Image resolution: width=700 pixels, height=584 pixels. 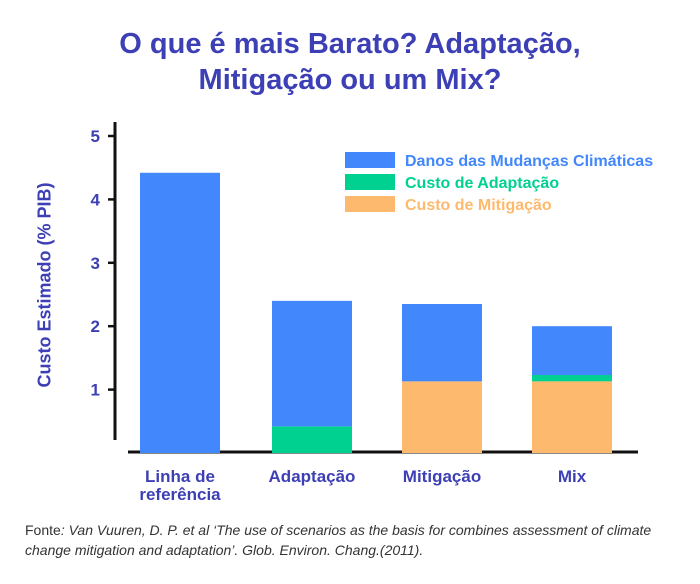 I want to click on title-line-1: O que é mais Barato? Adaptação,, so click(x=350, y=44).